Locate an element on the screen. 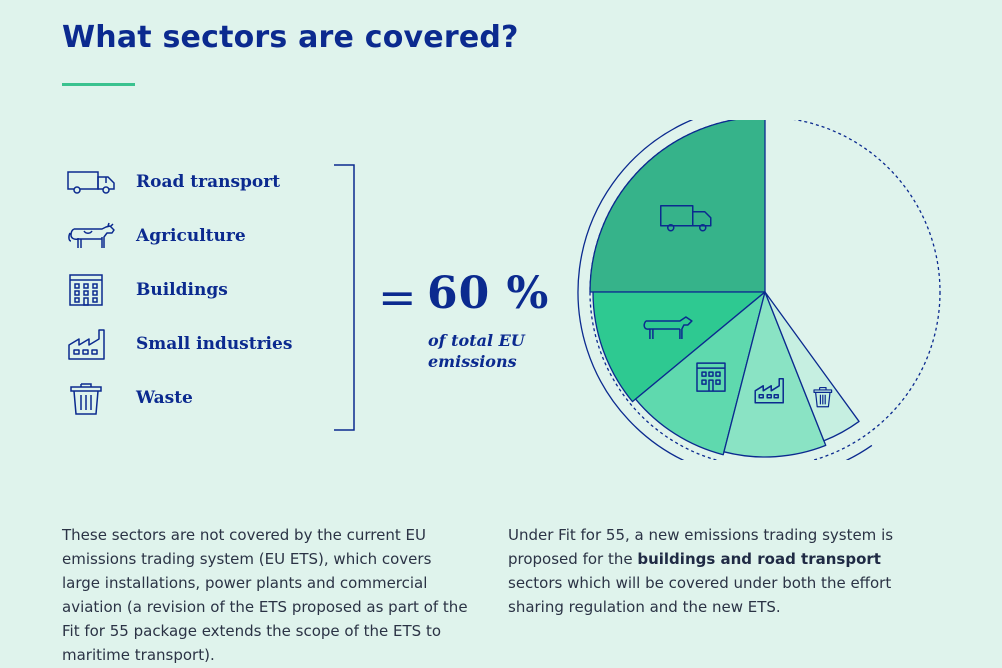  sector-item-agriculture: Agriculture is located at coordinates (196, 236).